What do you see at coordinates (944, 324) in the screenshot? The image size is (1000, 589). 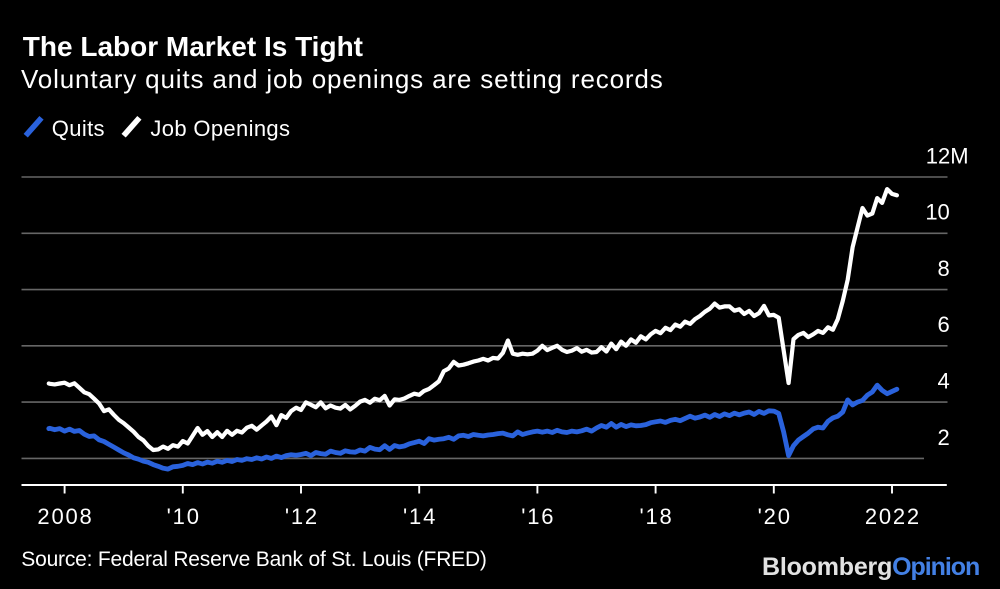 I see `svg-text: 6` at bounding box center [944, 324].